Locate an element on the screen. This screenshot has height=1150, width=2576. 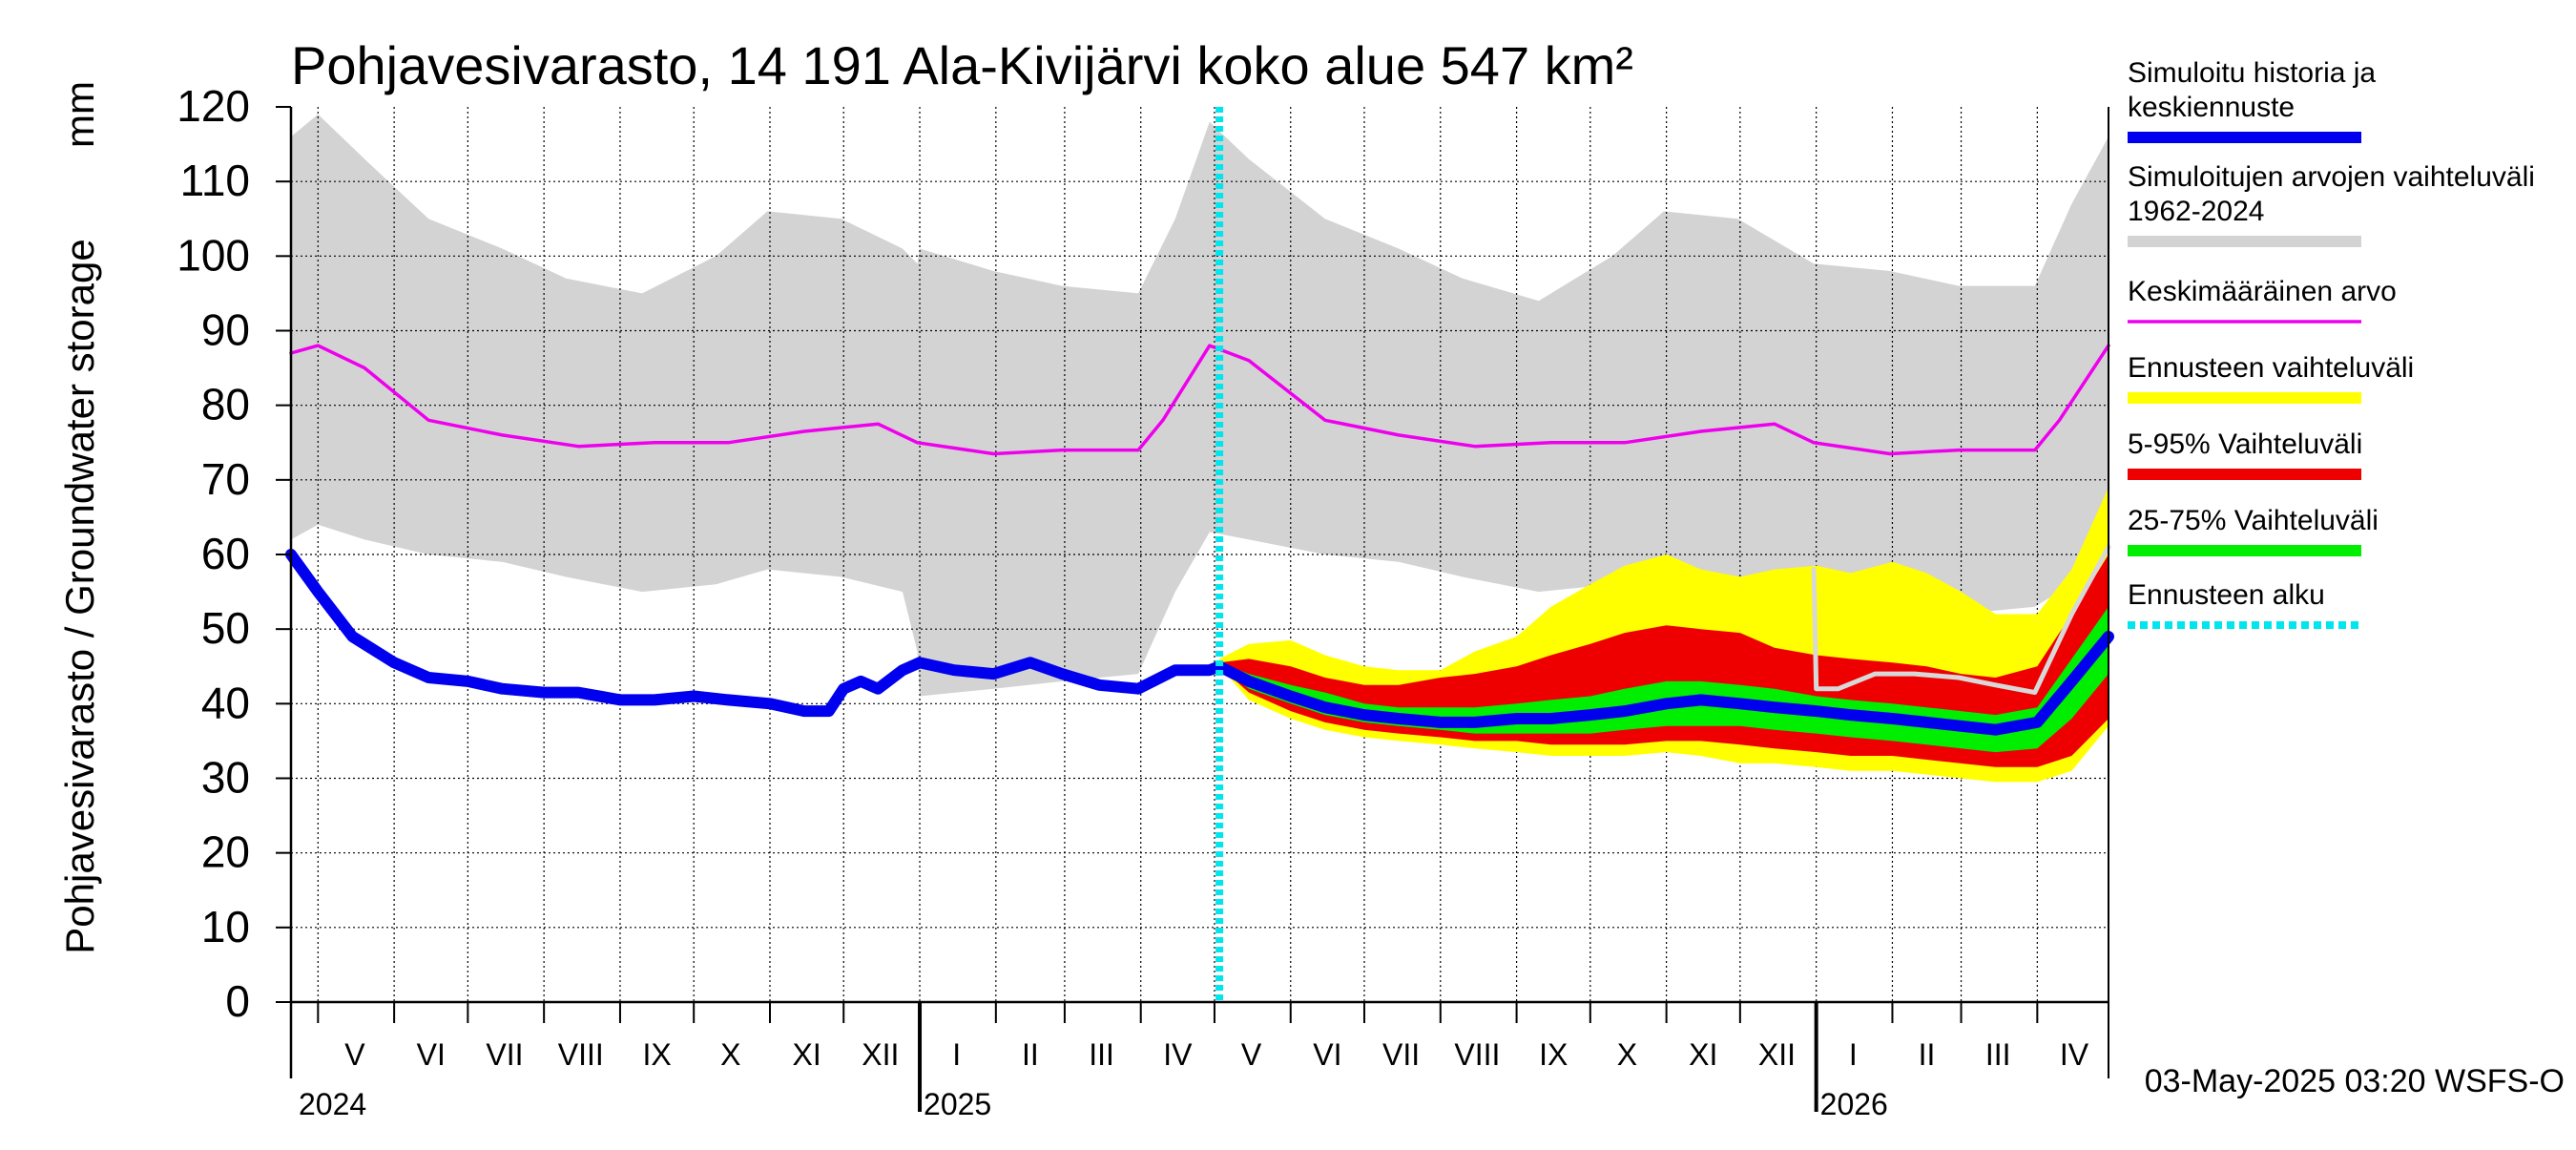
mean-value-line is located at coordinates (1199, 400).